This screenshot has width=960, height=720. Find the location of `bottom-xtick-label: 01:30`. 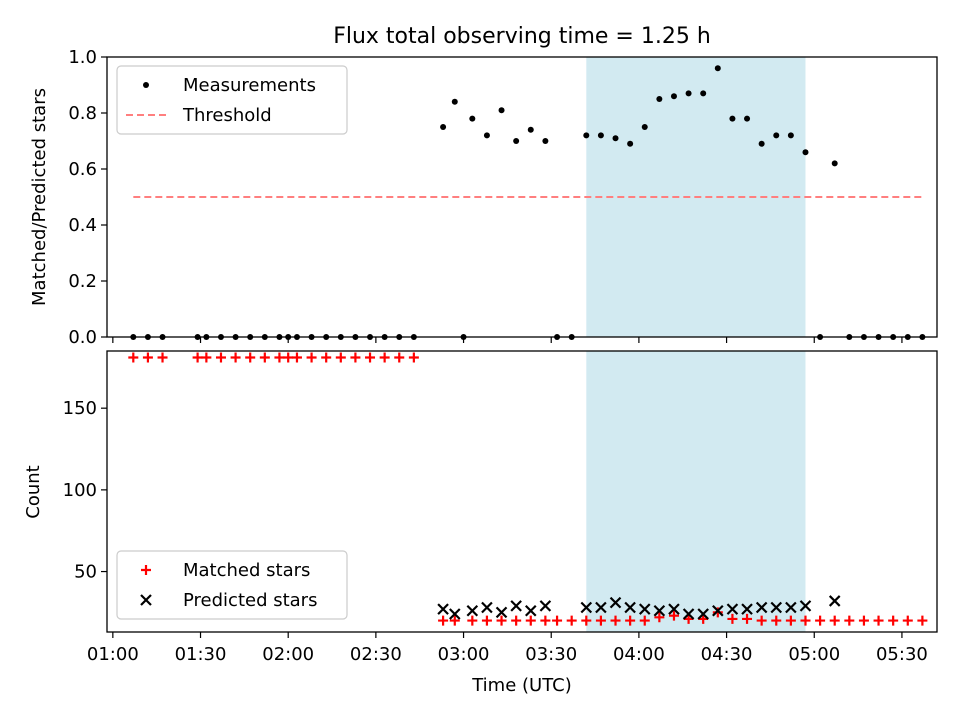

bottom-xtick-label: 01:30 is located at coordinates (201, 654).